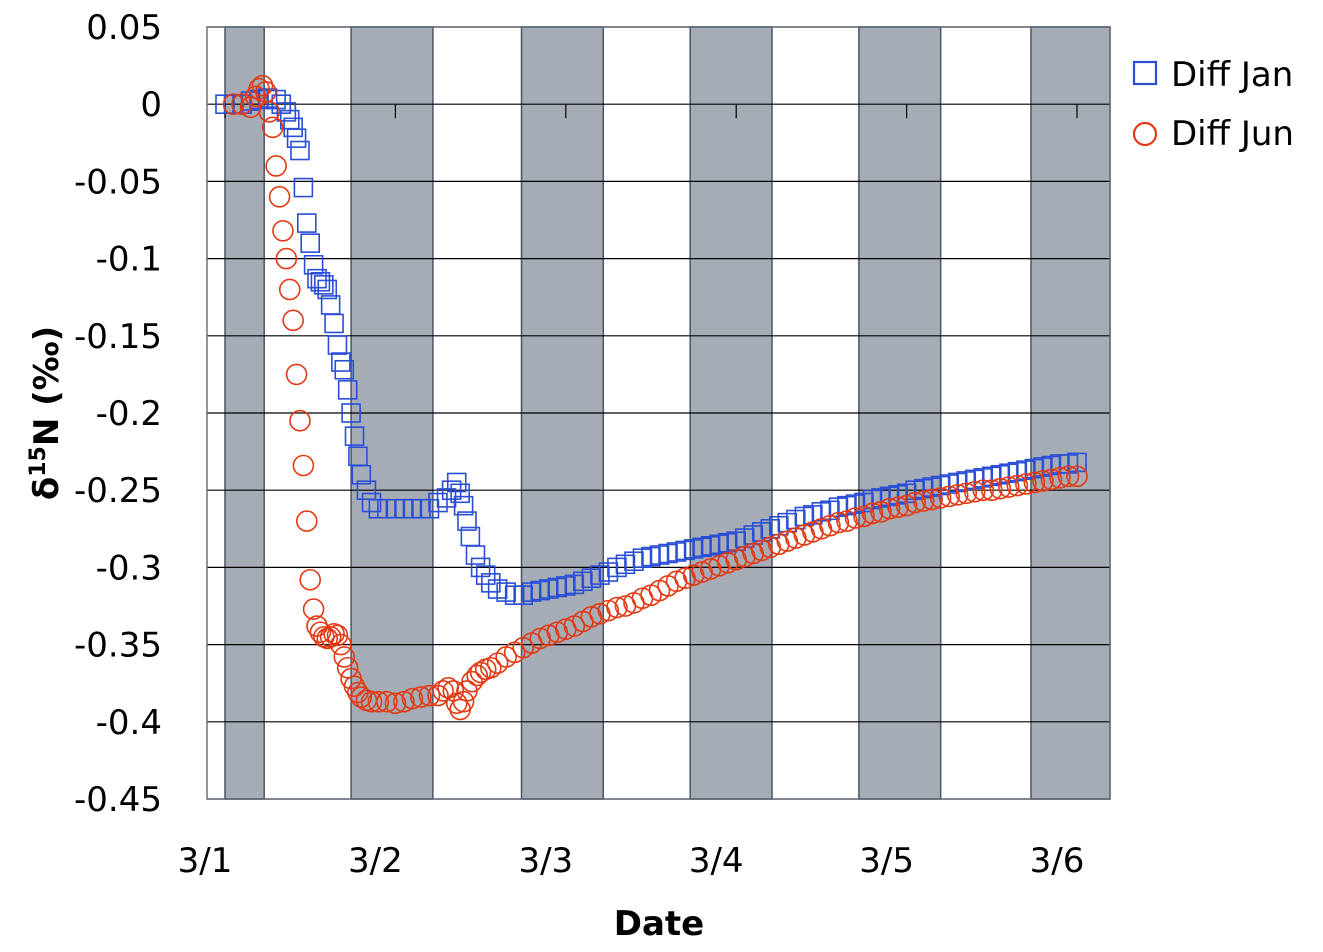 This screenshot has width=1323, height=952. I want to click on y-tick-label-1: 0, so click(151, 105).